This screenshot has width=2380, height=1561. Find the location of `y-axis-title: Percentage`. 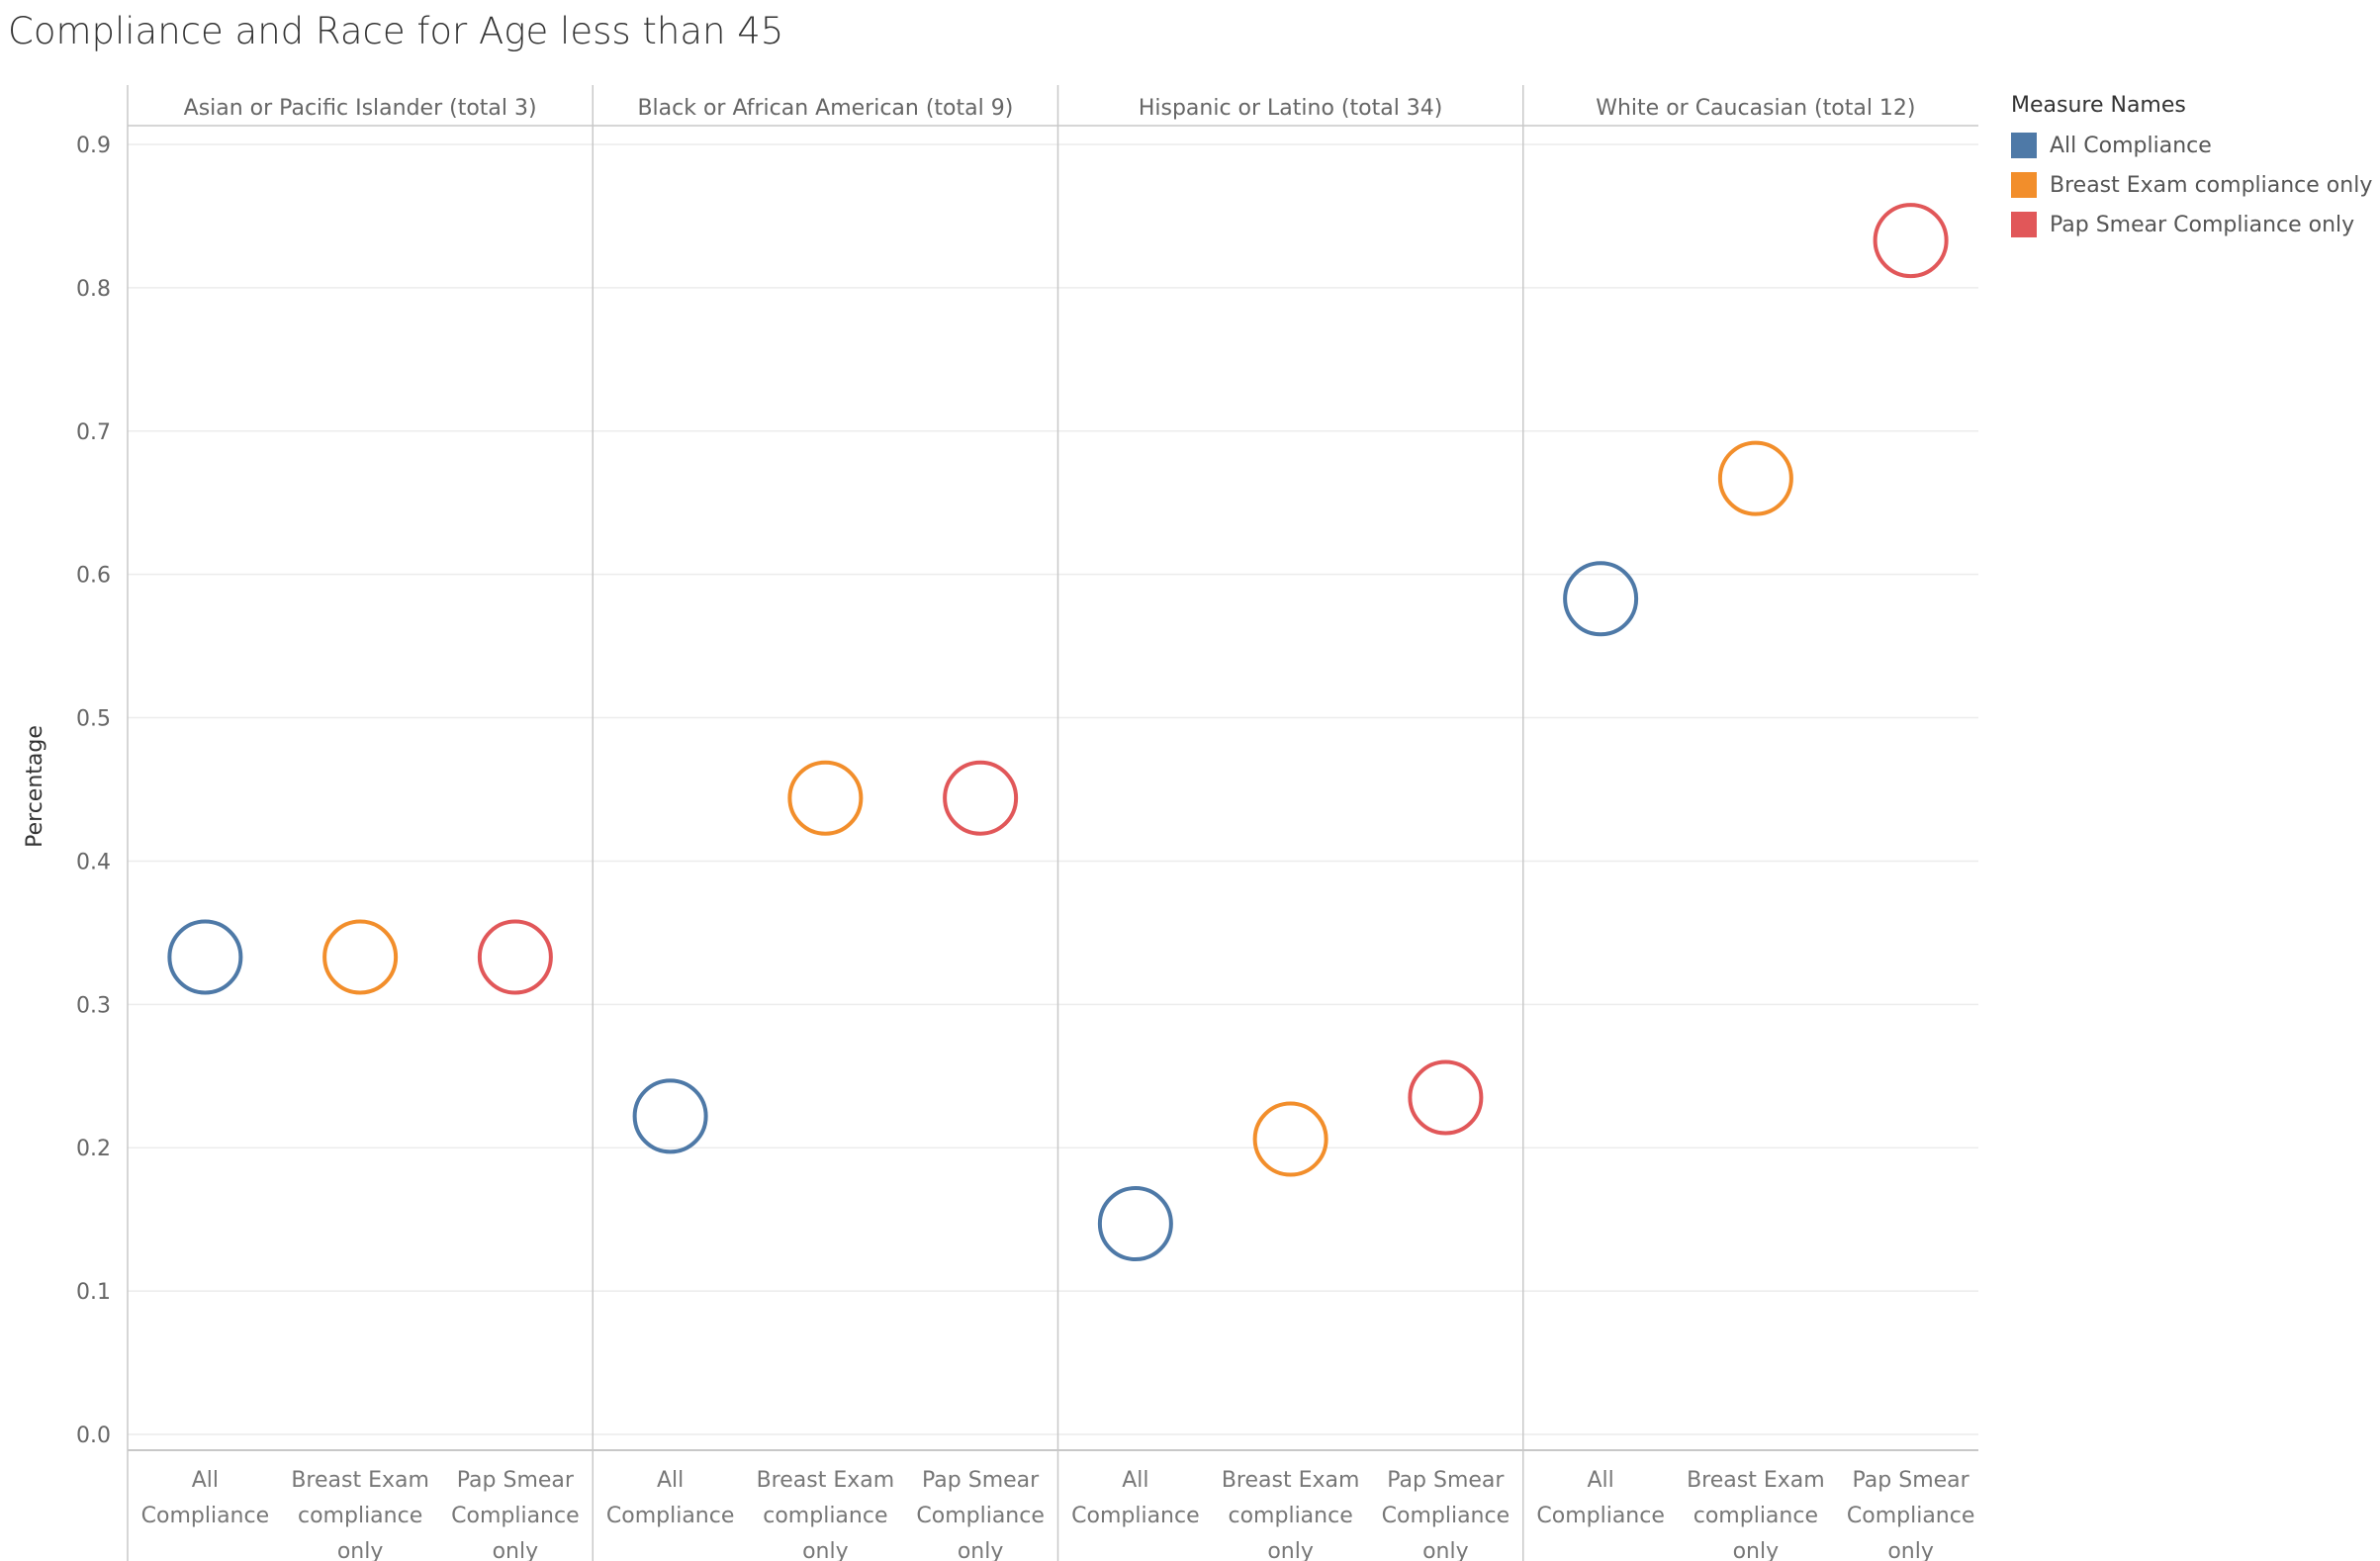

y-axis-title: Percentage is located at coordinates (35, 786).